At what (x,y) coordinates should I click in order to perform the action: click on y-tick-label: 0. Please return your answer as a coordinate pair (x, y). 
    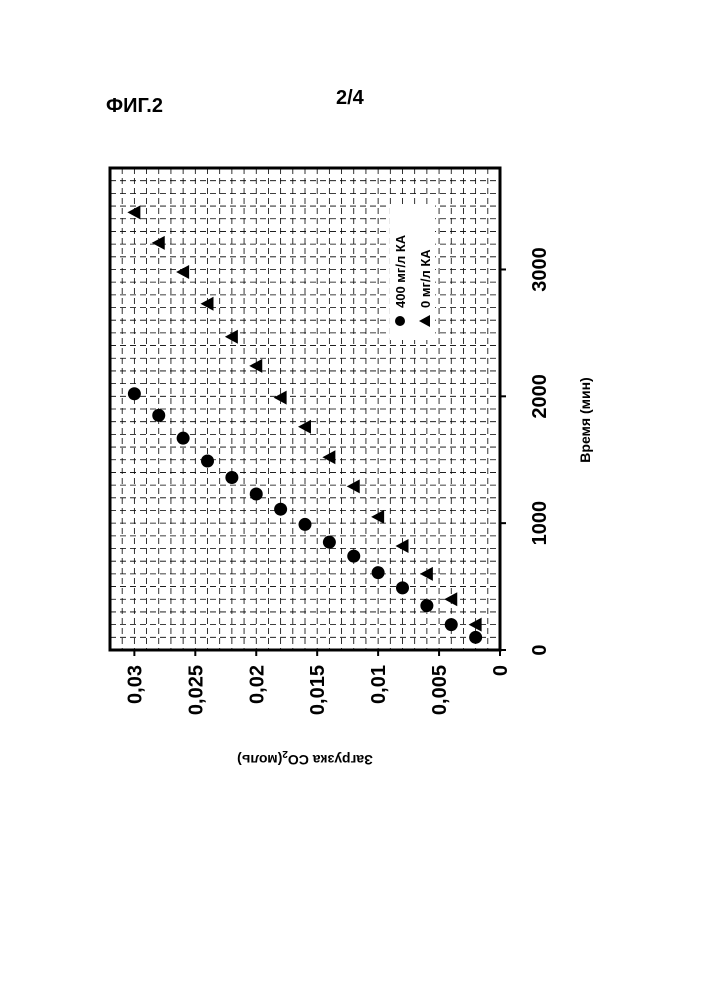
    Looking at the image, I should click on (501, 670).